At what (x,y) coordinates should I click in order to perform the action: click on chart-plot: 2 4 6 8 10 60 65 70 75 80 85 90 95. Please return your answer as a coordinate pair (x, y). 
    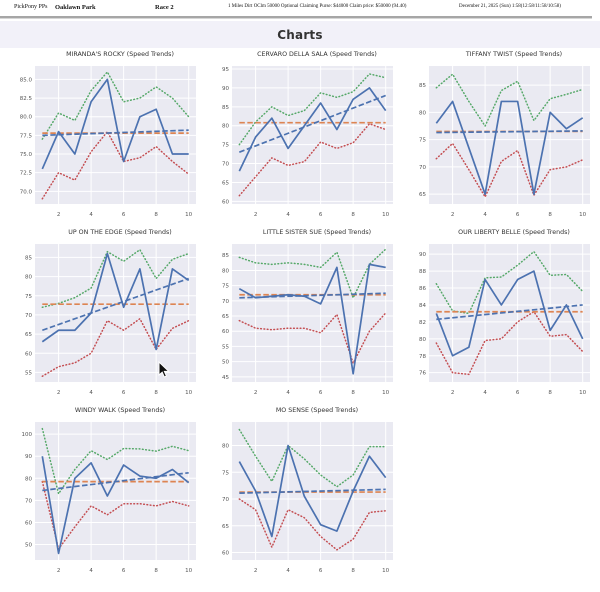
    Looking at the image, I should click on (307, 142).